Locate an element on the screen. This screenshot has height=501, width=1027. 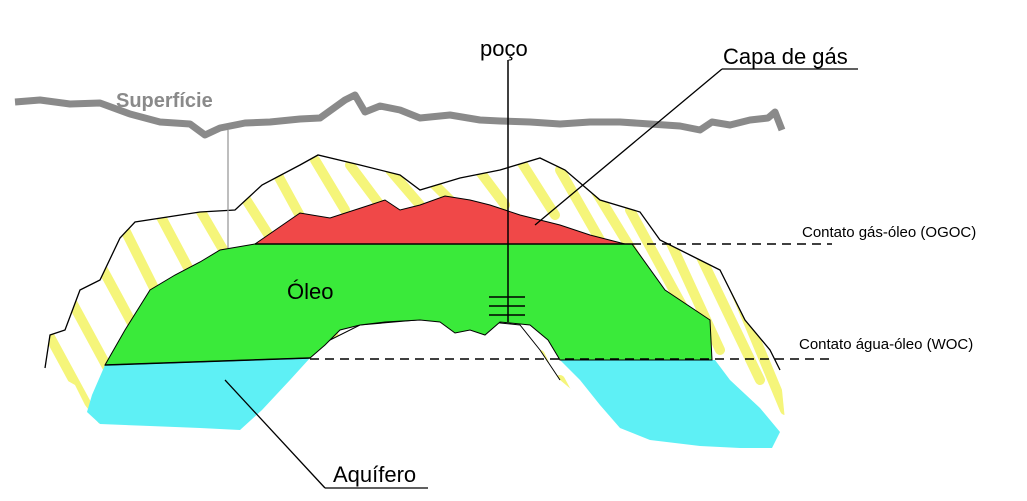
aquifer-label: Aquífero is located at coordinates (374, 474).